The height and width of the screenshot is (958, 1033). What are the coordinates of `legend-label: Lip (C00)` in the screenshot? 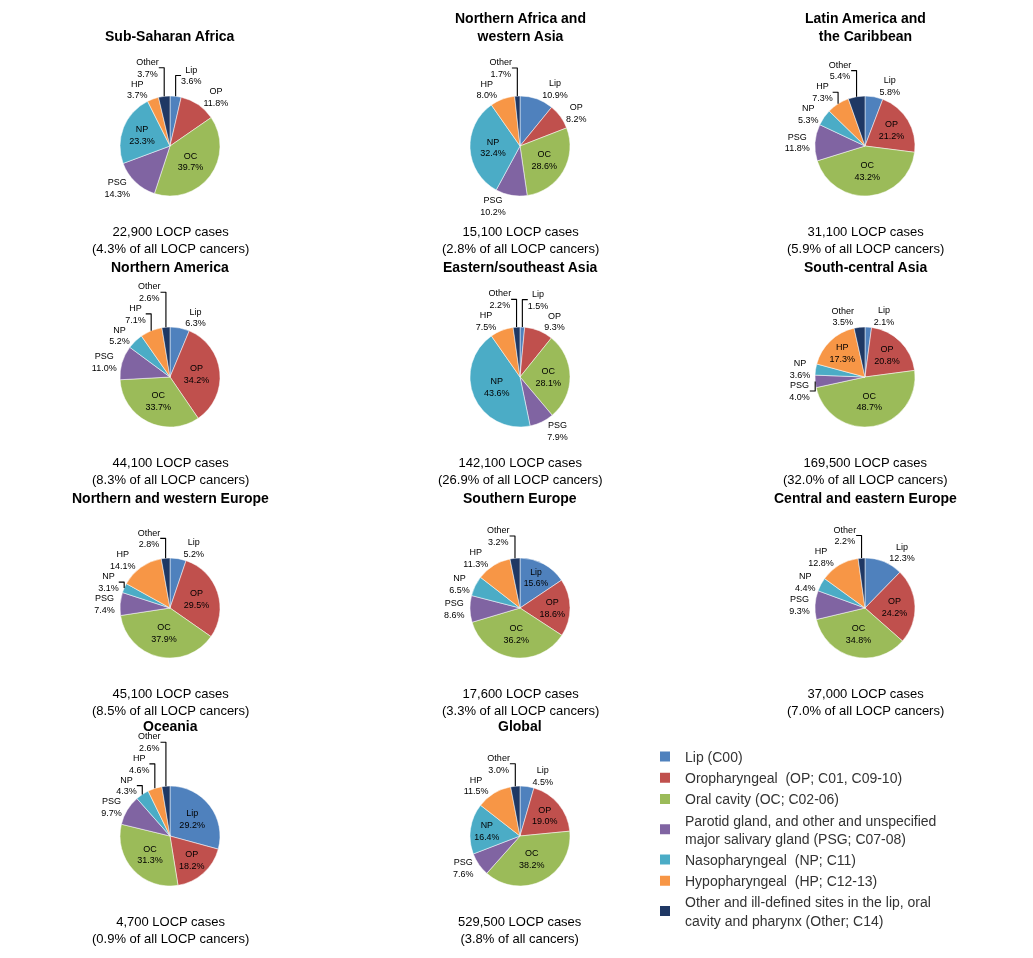 It's located at (714, 757).